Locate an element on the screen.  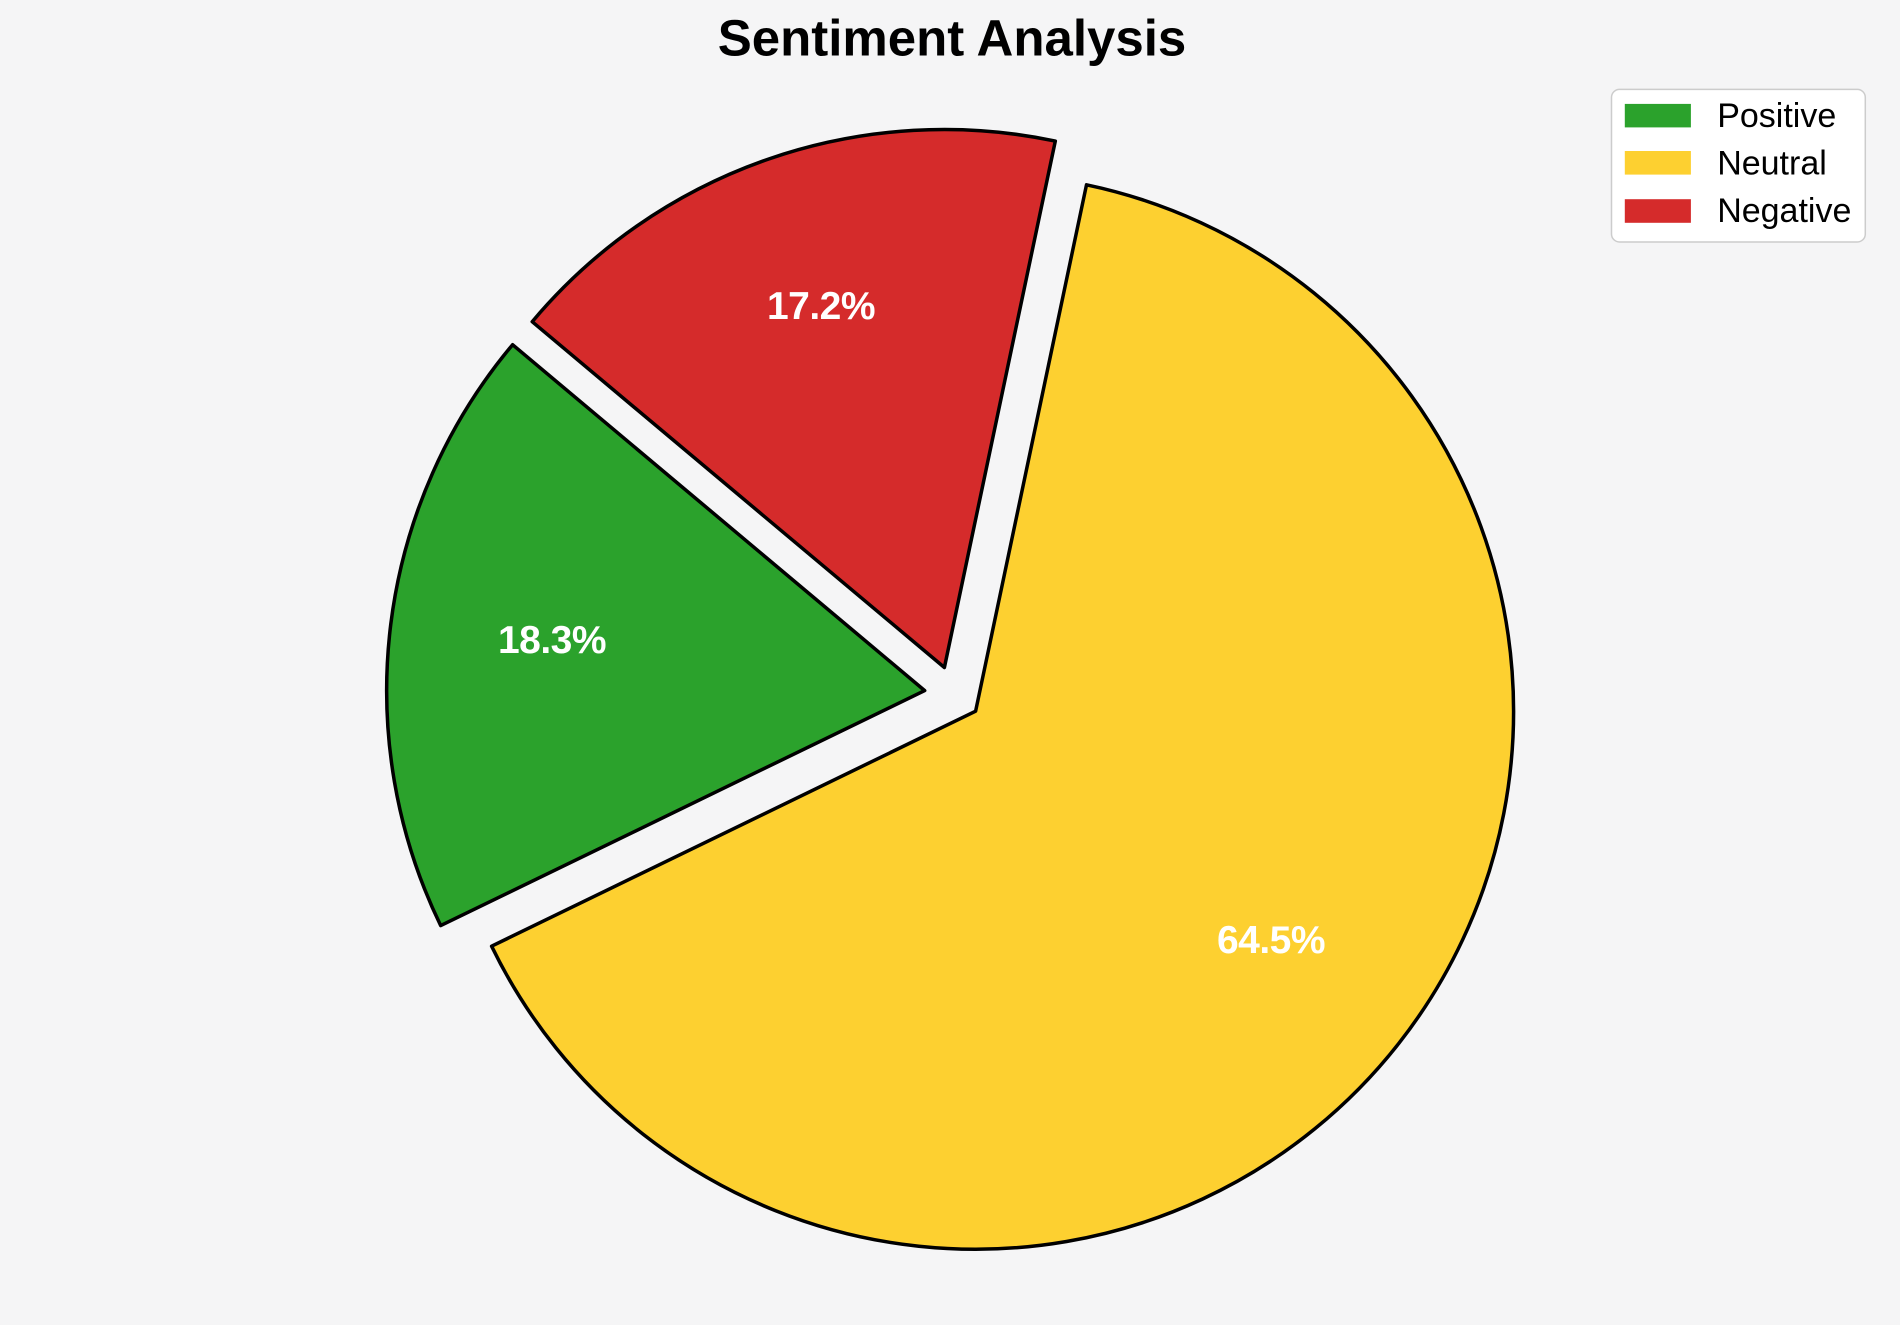
svg-text: Neutral is located at coordinates (1772, 164).